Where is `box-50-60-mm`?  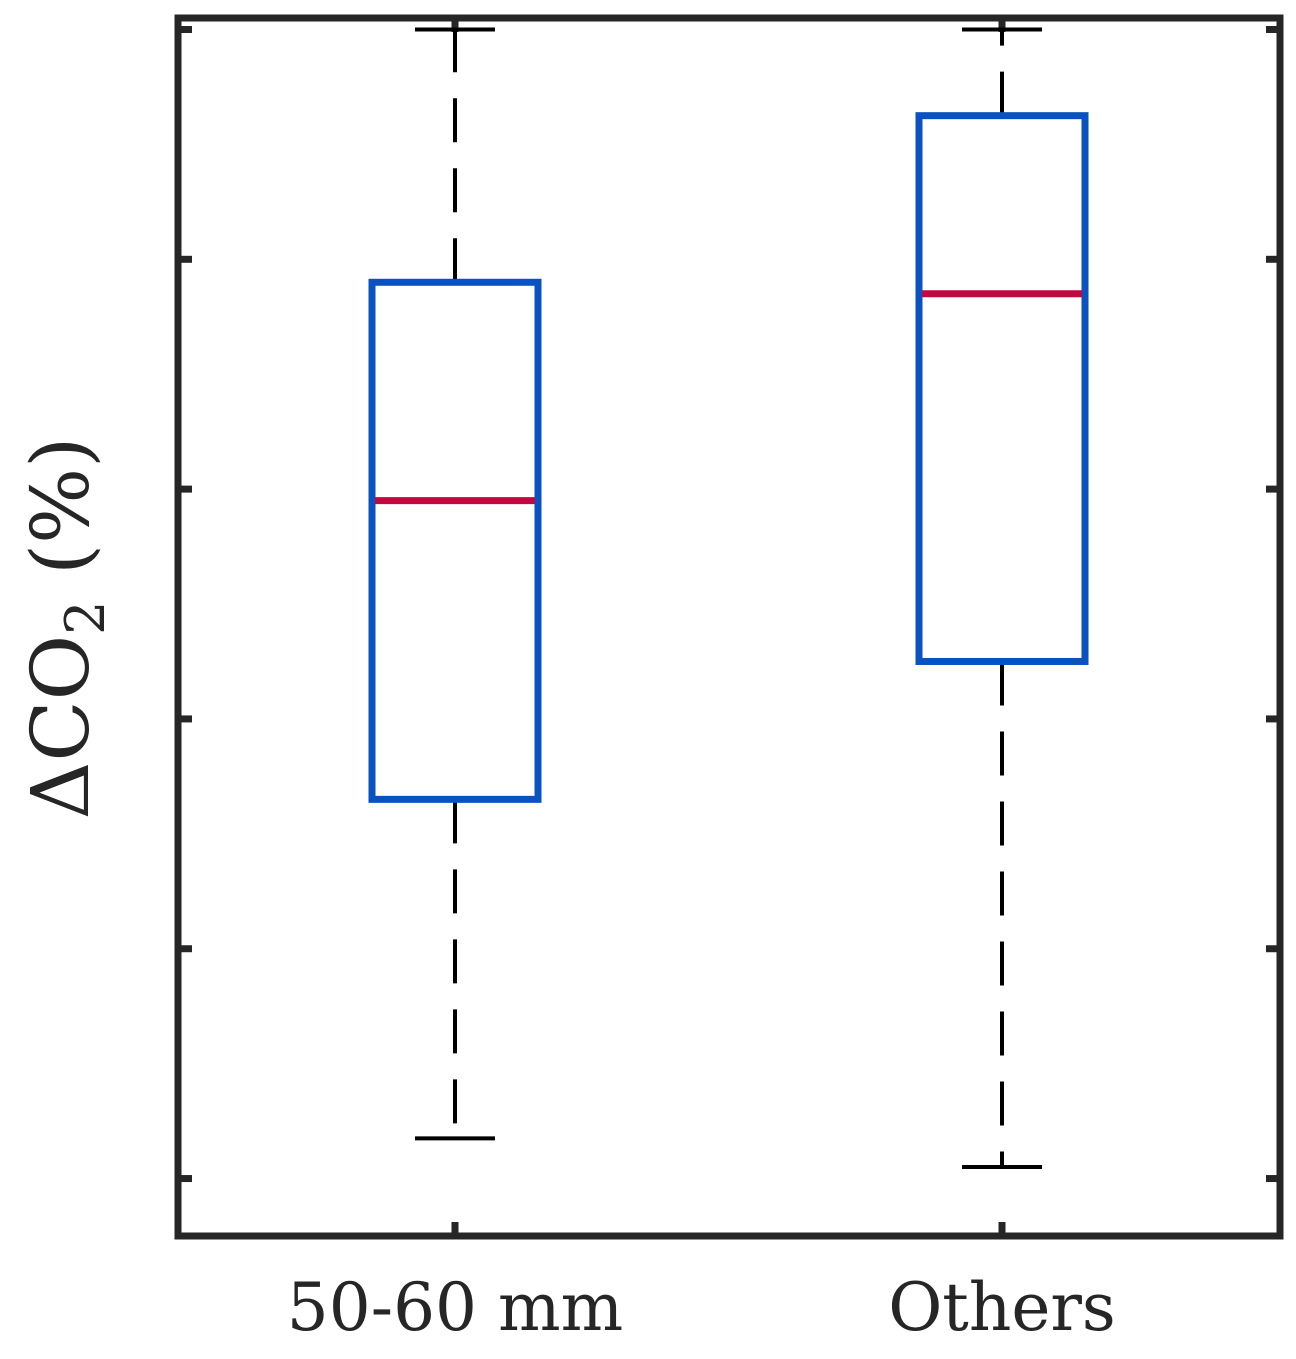 box-50-60-mm is located at coordinates (455, 540).